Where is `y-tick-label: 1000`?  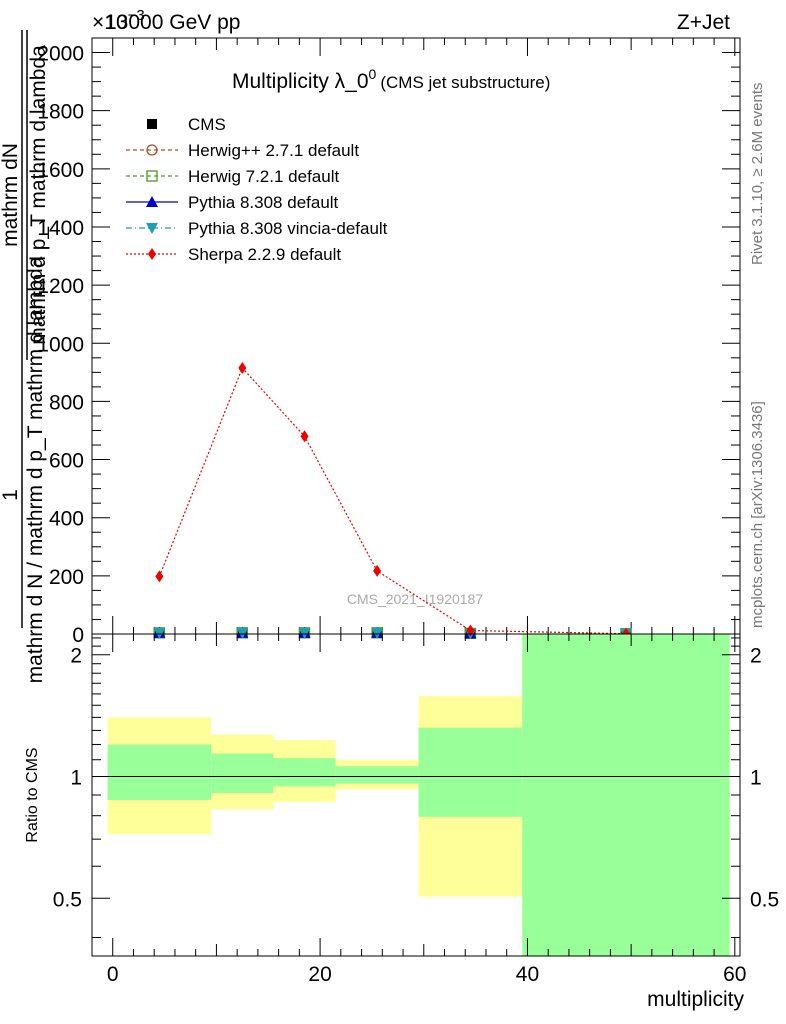 y-tick-label: 1000 is located at coordinates (60, 344).